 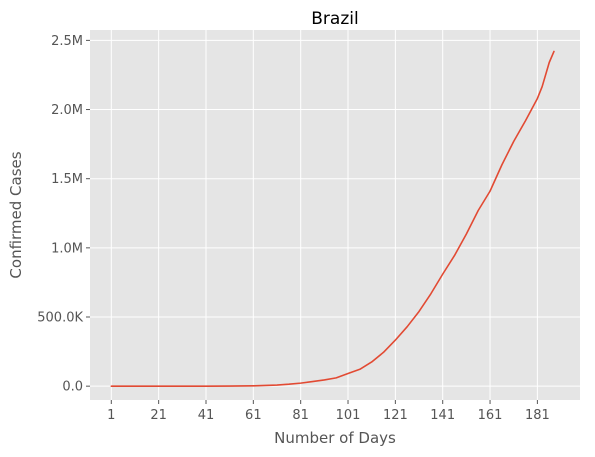 I want to click on x-tick-label: 1, so click(x=111, y=415).